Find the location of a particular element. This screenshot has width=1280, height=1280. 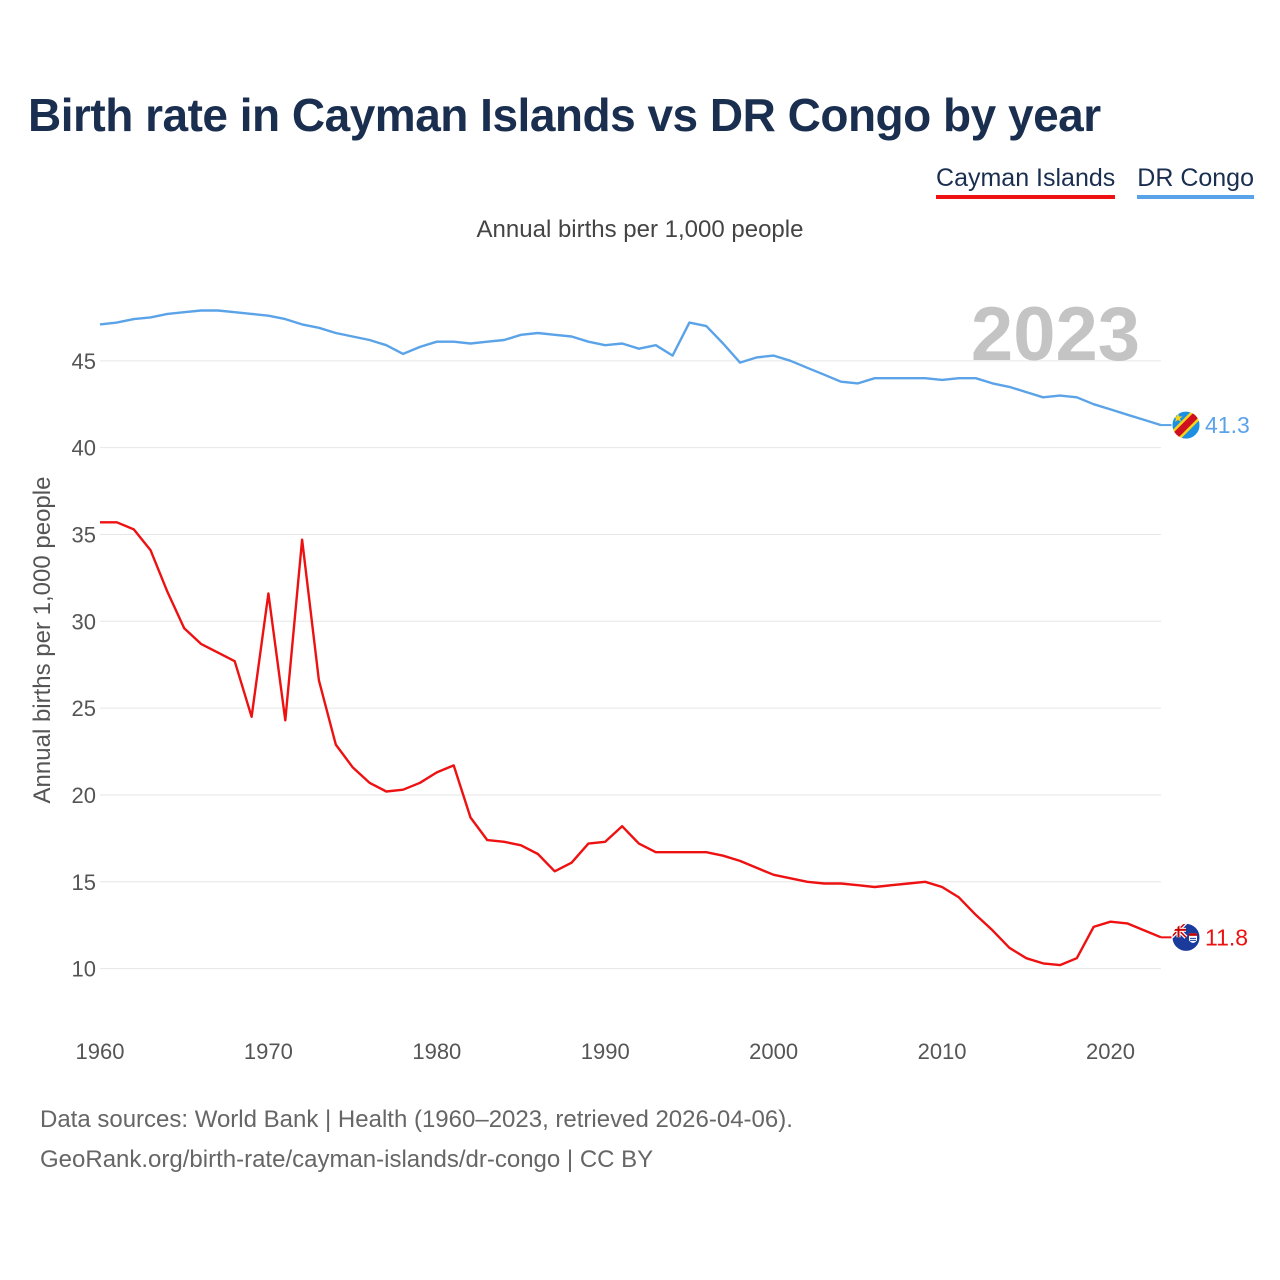

y-axis-ticks: 10 15 20 25 30 35 40 45 is located at coordinates (84, 665).